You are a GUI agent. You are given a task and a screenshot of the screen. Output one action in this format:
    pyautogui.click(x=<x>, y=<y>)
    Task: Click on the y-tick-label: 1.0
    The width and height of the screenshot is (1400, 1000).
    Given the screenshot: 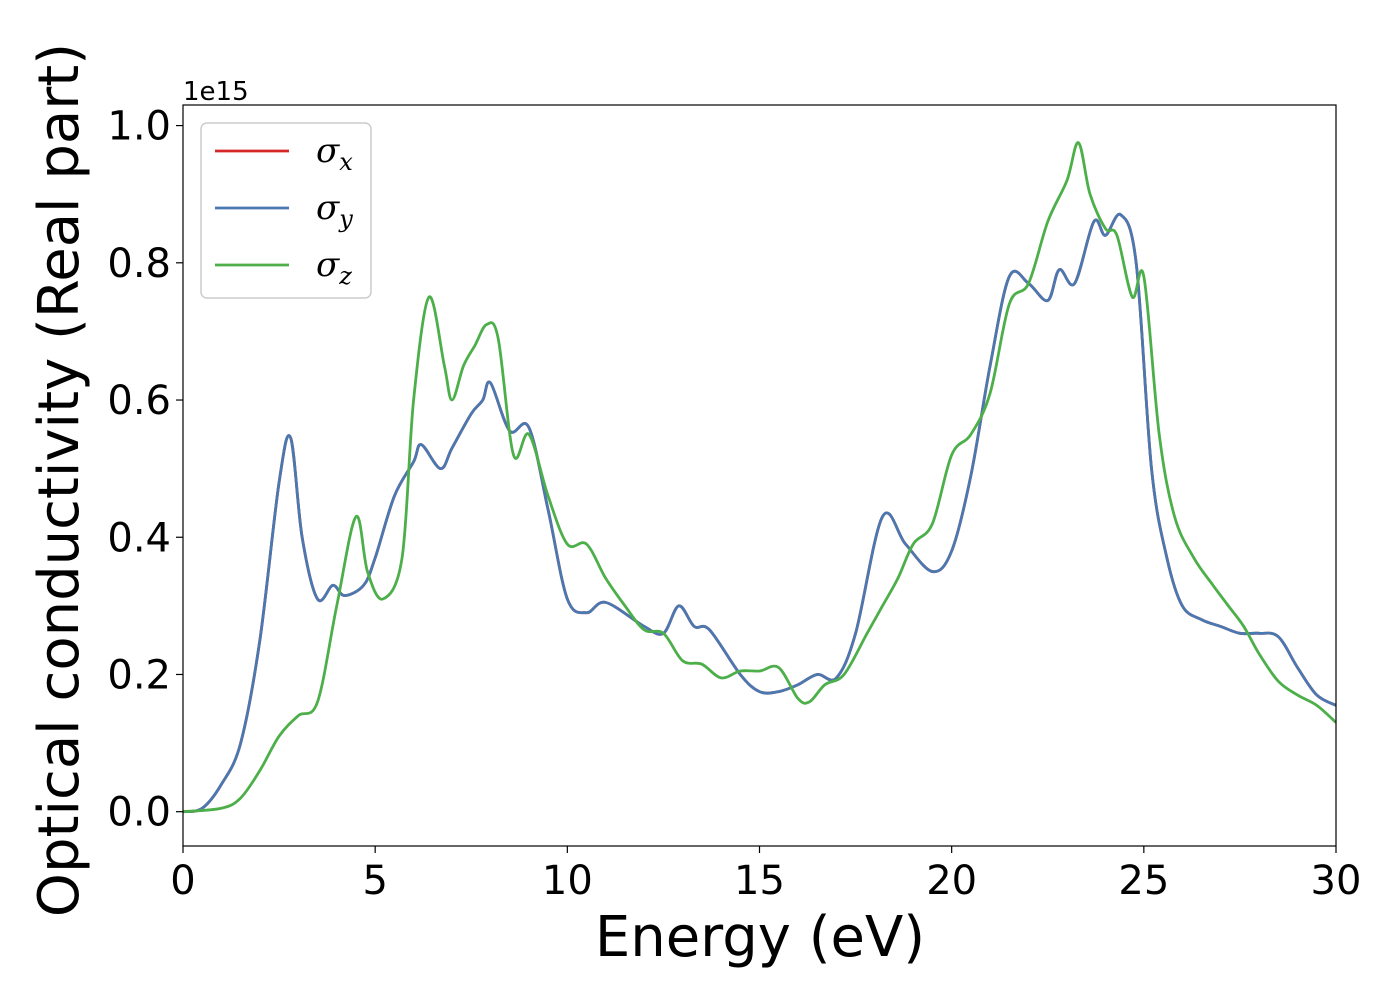 What is the action you would take?
    pyautogui.click(x=139, y=127)
    